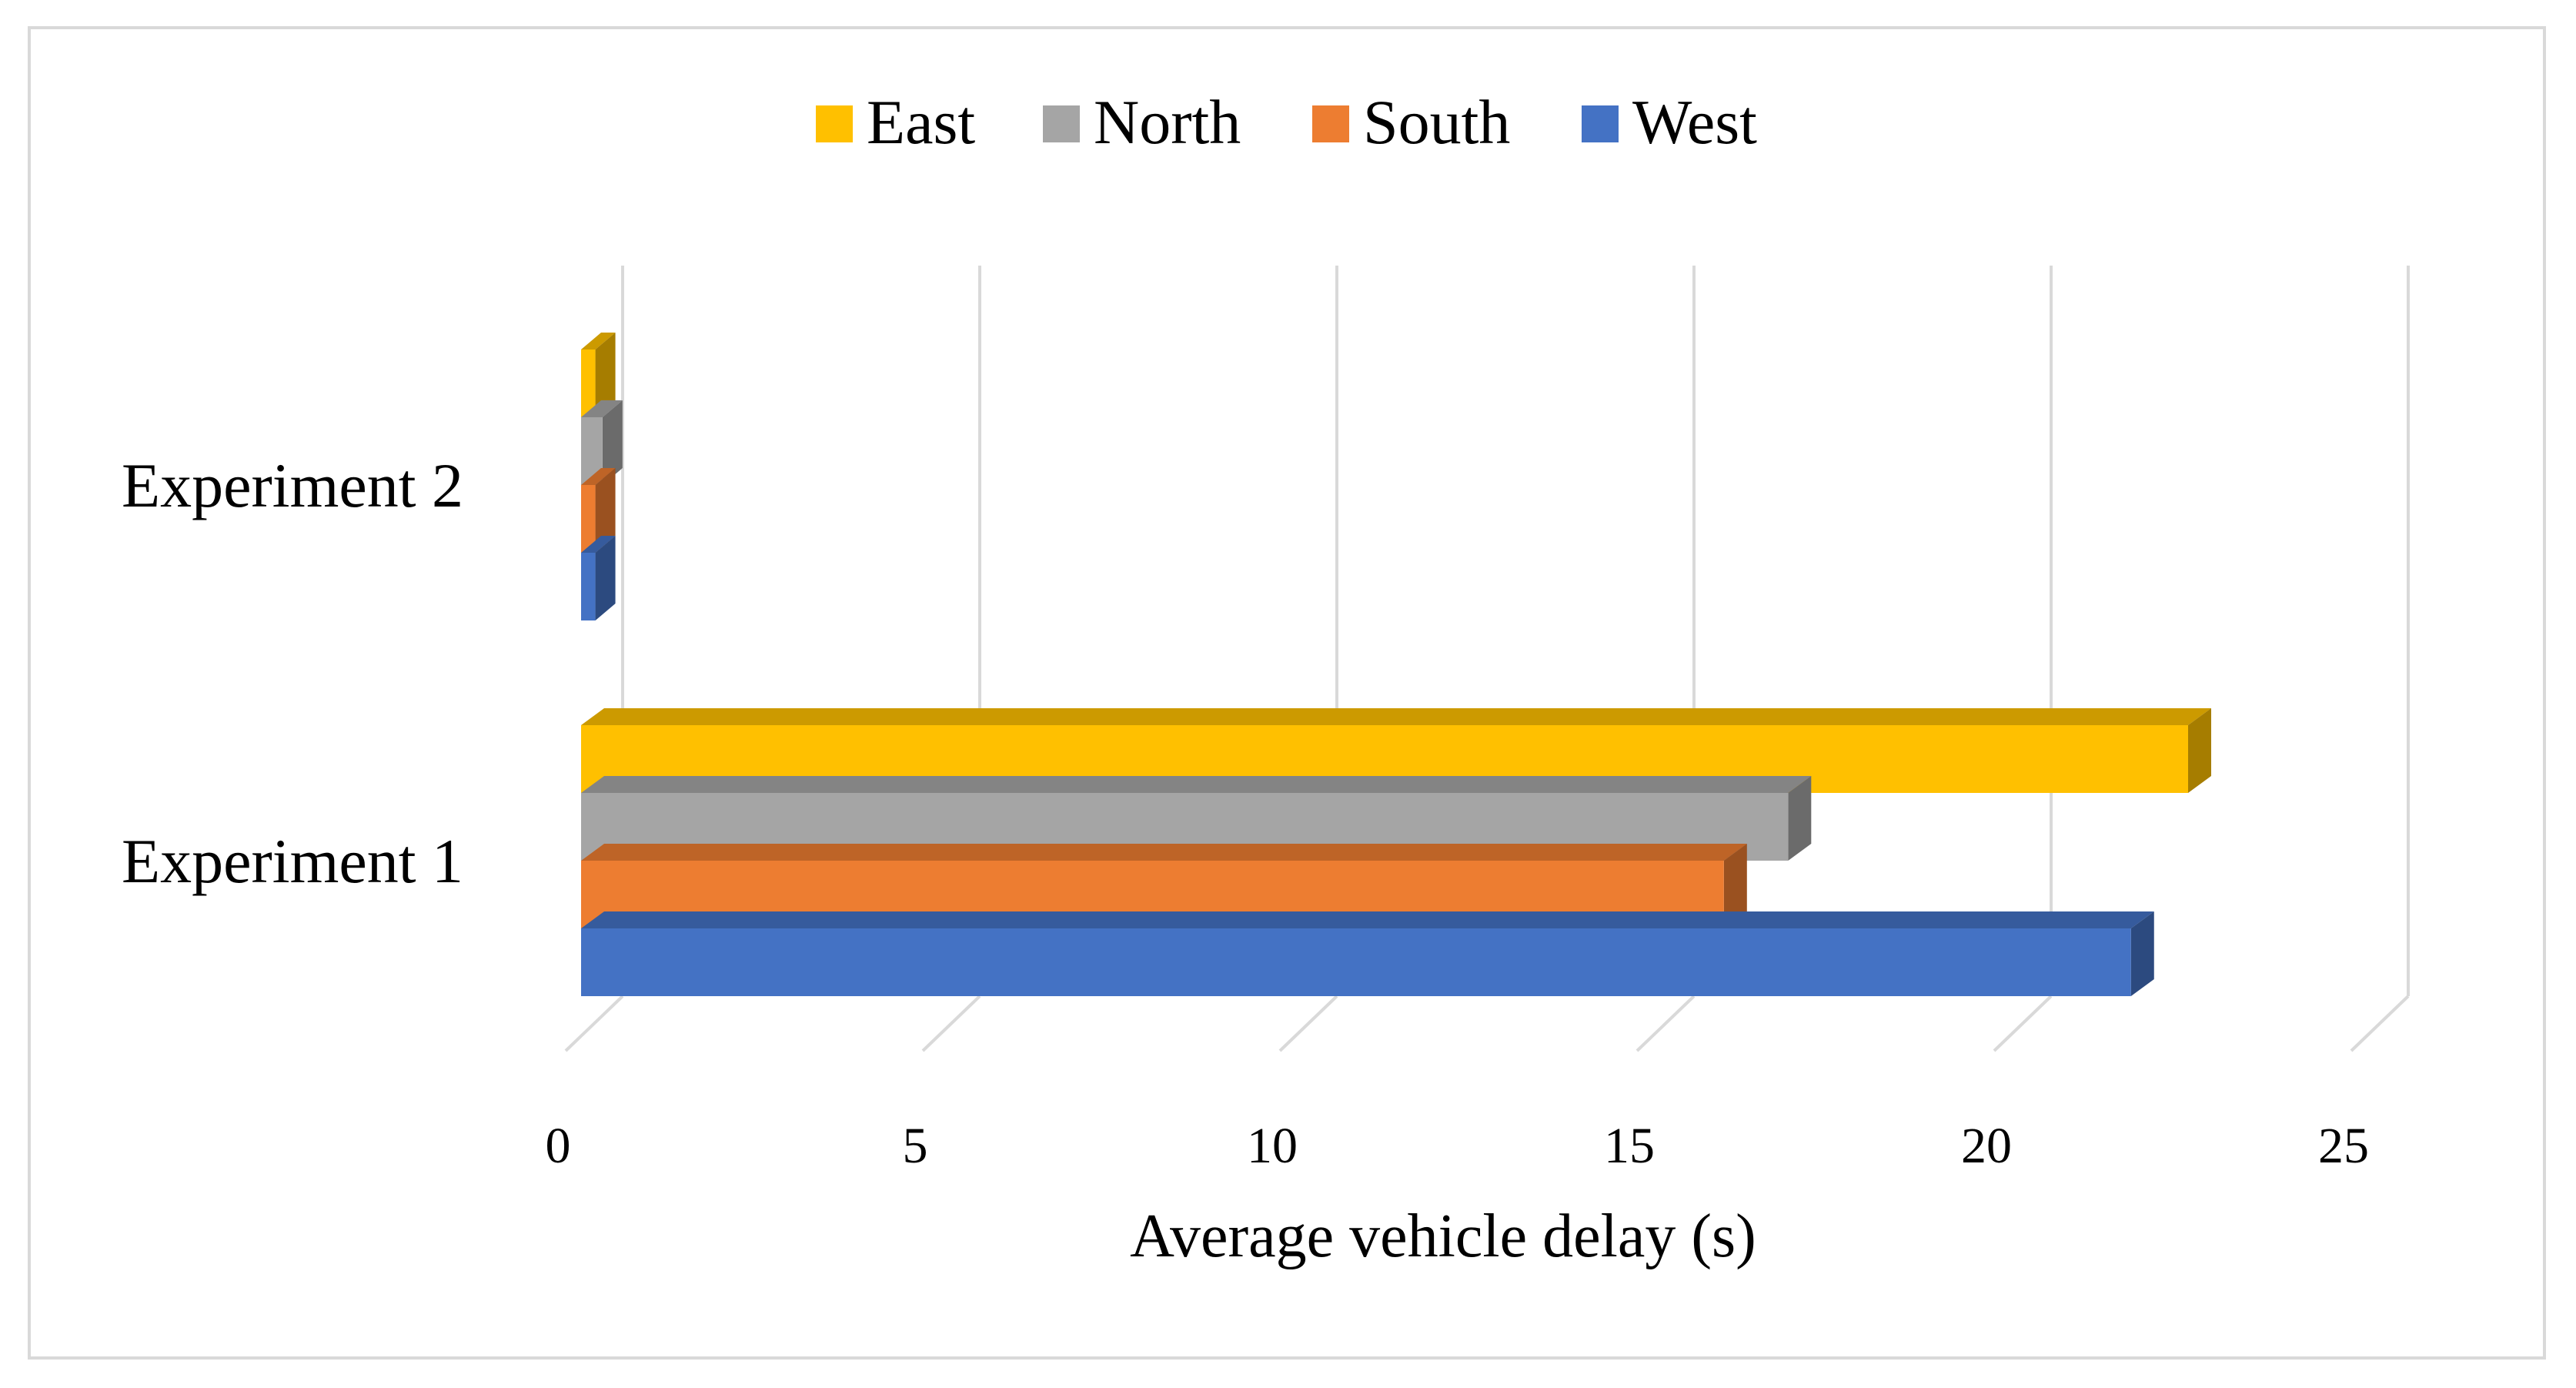 This screenshot has width=2576, height=1388. What do you see at coordinates (1272, 1146) in the screenshot?
I see `x-tick-label-10: 10` at bounding box center [1272, 1146].